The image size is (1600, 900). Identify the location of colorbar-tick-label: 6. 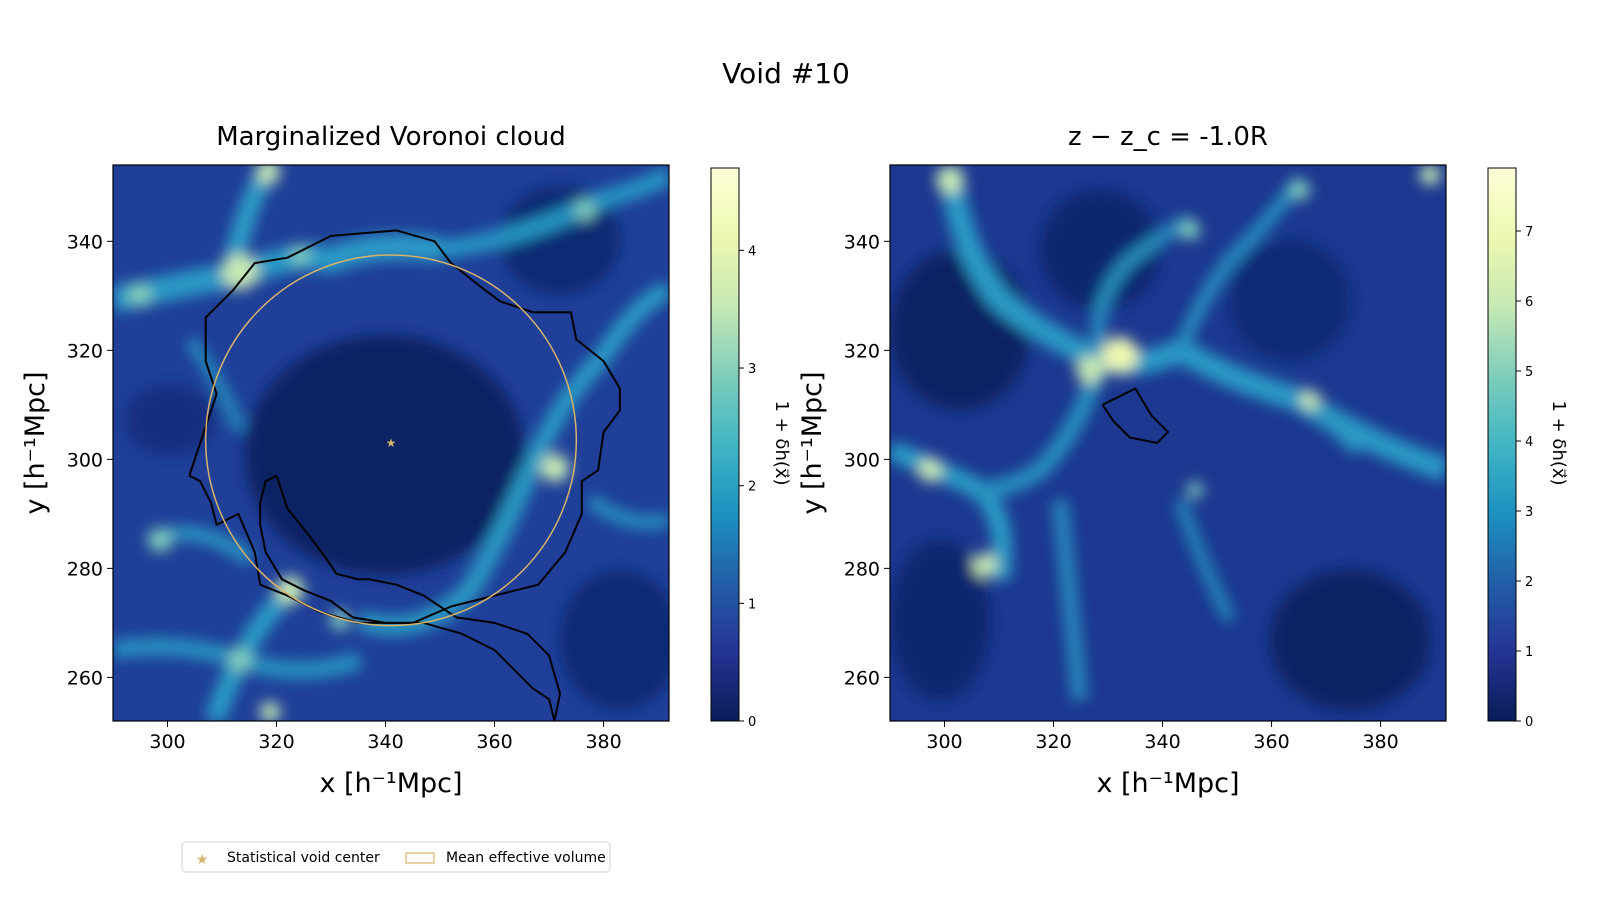
(1529, 302).